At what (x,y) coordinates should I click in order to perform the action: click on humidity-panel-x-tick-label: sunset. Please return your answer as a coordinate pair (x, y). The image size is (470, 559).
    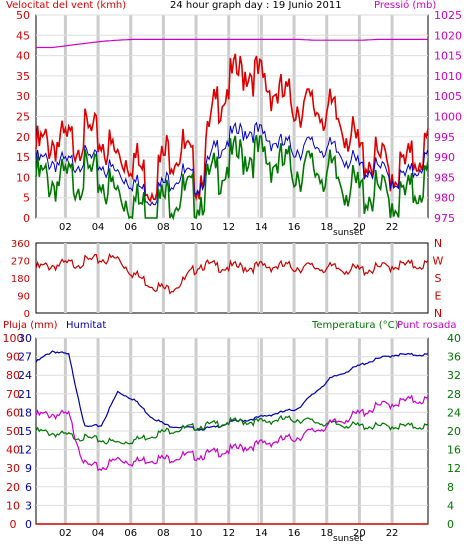
    Looking at the image, I should click on (348, 539).